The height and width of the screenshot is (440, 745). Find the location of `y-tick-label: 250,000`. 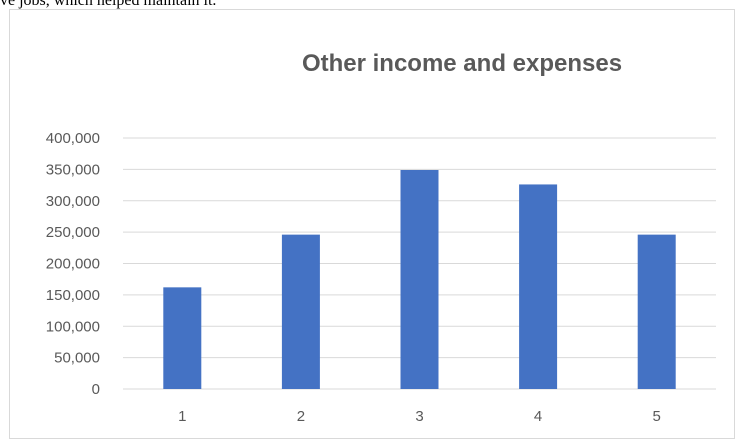

y-tick-label: 250,000 is located at coordinates (73, 232).